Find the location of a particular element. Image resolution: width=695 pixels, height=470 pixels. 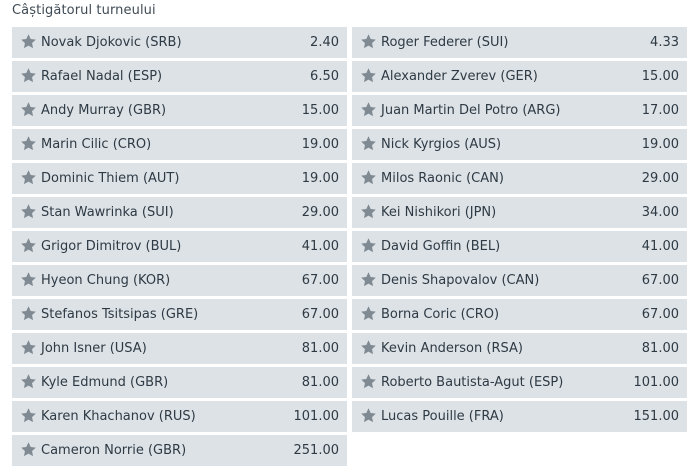

odds-value: 2.40 is located at coordinates (324, 42).